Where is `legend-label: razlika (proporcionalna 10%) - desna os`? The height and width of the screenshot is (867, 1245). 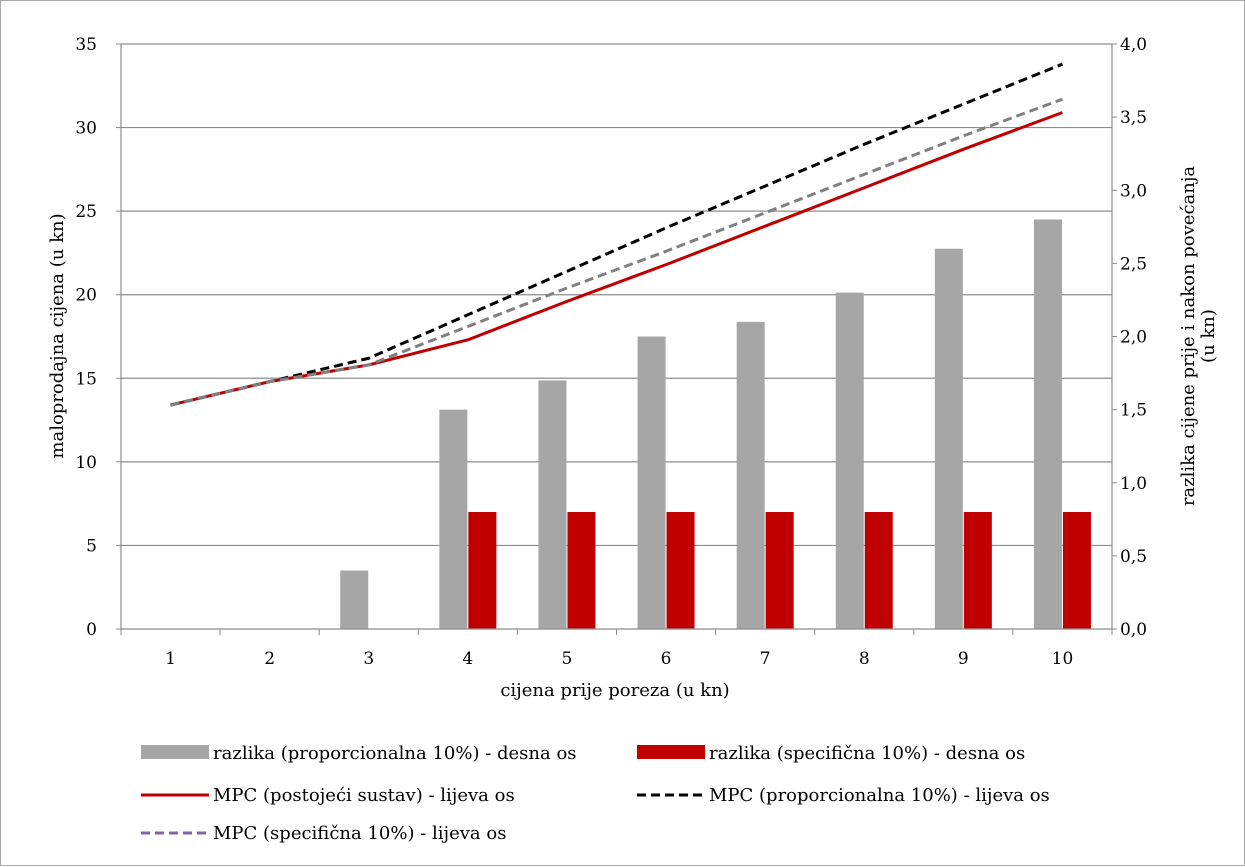
legend-label: razlika (proporcionalna 10%) - desna os is located at coordinates (395, 753).